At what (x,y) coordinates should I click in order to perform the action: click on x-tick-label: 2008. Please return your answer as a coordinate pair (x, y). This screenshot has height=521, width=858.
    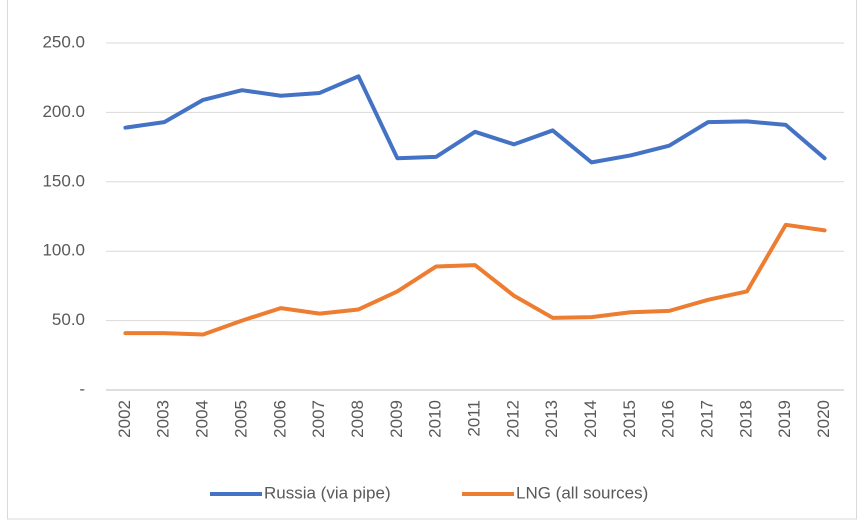
    Looking at the image, I should click on (357, 419).